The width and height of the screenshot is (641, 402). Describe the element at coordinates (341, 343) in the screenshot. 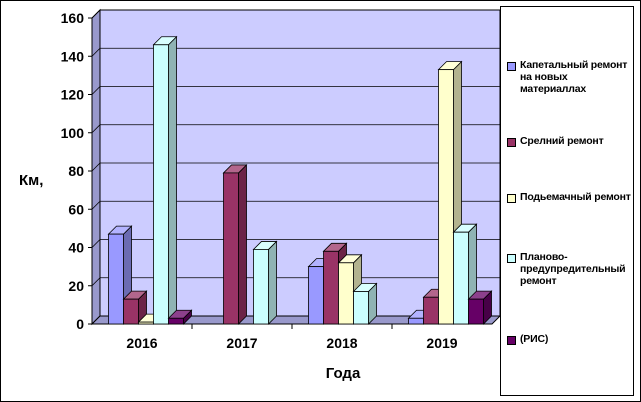

I see `x-tick-label: 2018` at that location.